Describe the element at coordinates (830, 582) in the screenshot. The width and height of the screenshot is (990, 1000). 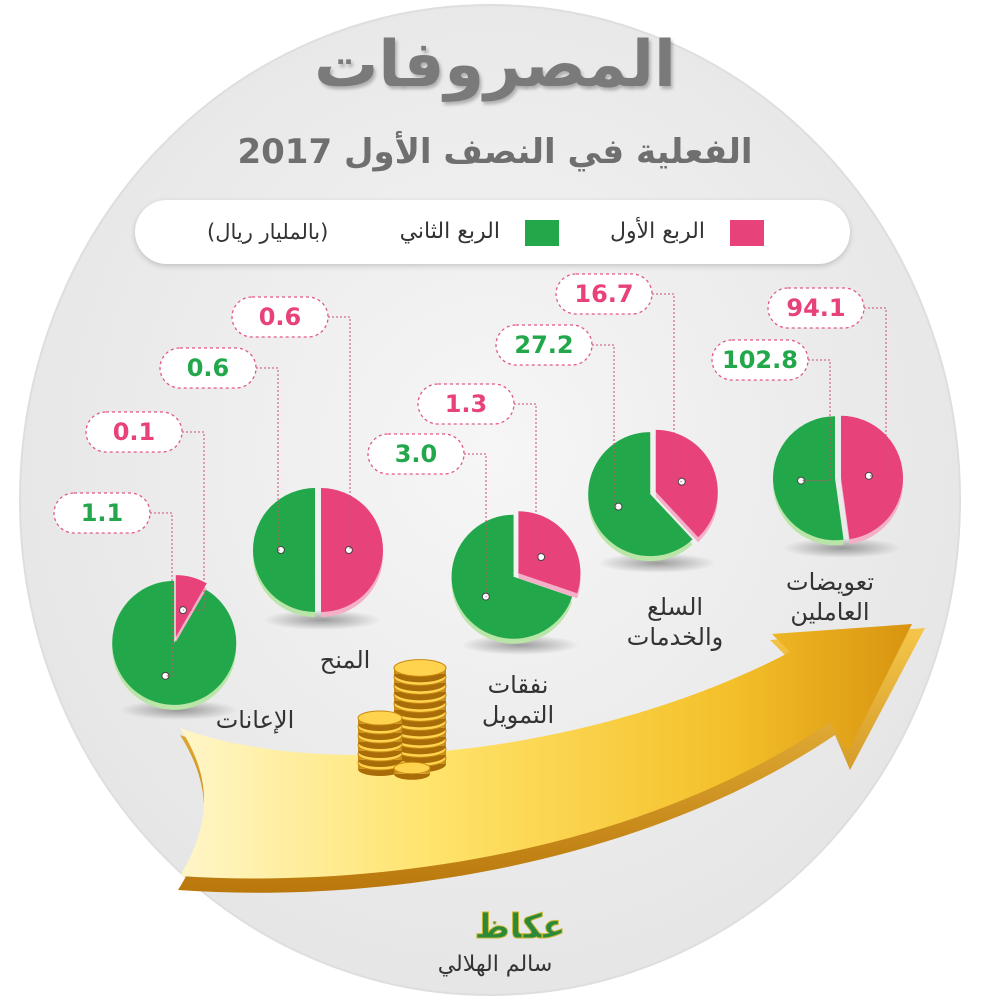
I see `category-label: تعويضات` at that location.